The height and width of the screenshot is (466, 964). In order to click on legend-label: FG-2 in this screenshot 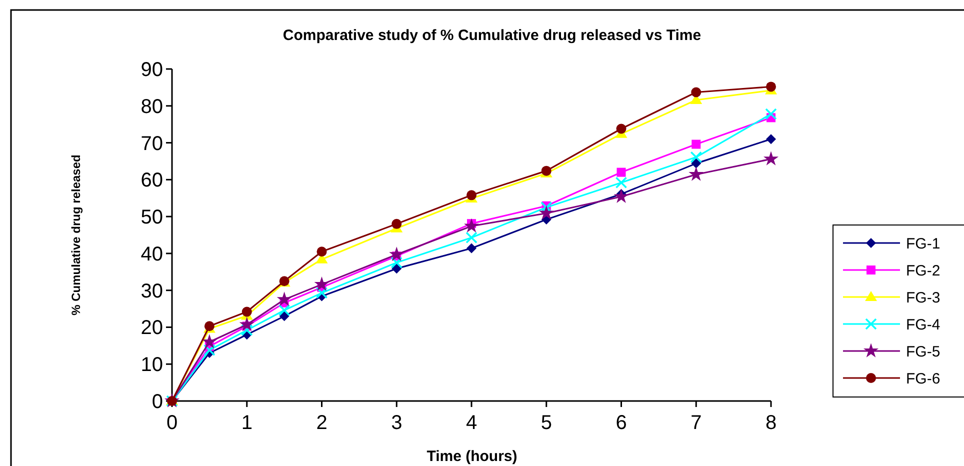, I will do `click(923, 271)`.